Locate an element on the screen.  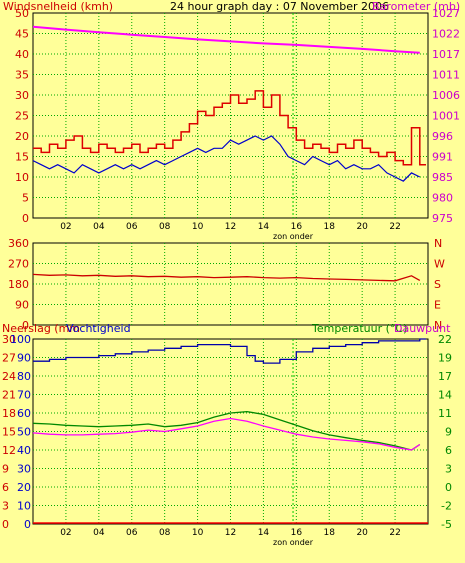
rain-ytick-10: 30 is located at coordinates (9, 339).